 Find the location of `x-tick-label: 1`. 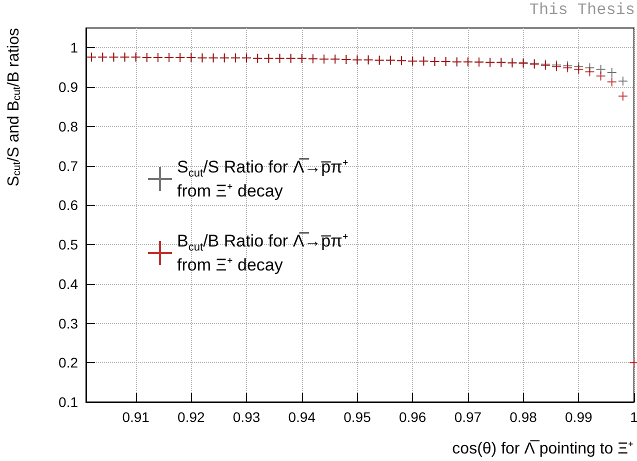

x-tick-label: 1 is located at coordinates (633, 417).